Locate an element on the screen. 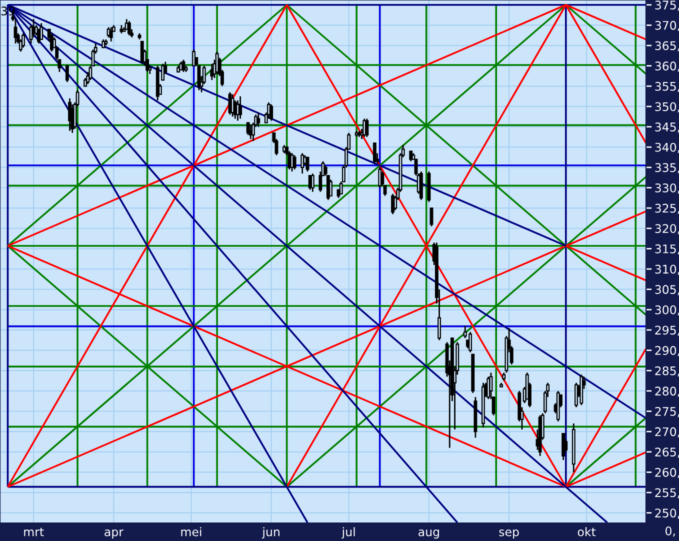  x-tick-label: sep is located at coordinates (509, 534).